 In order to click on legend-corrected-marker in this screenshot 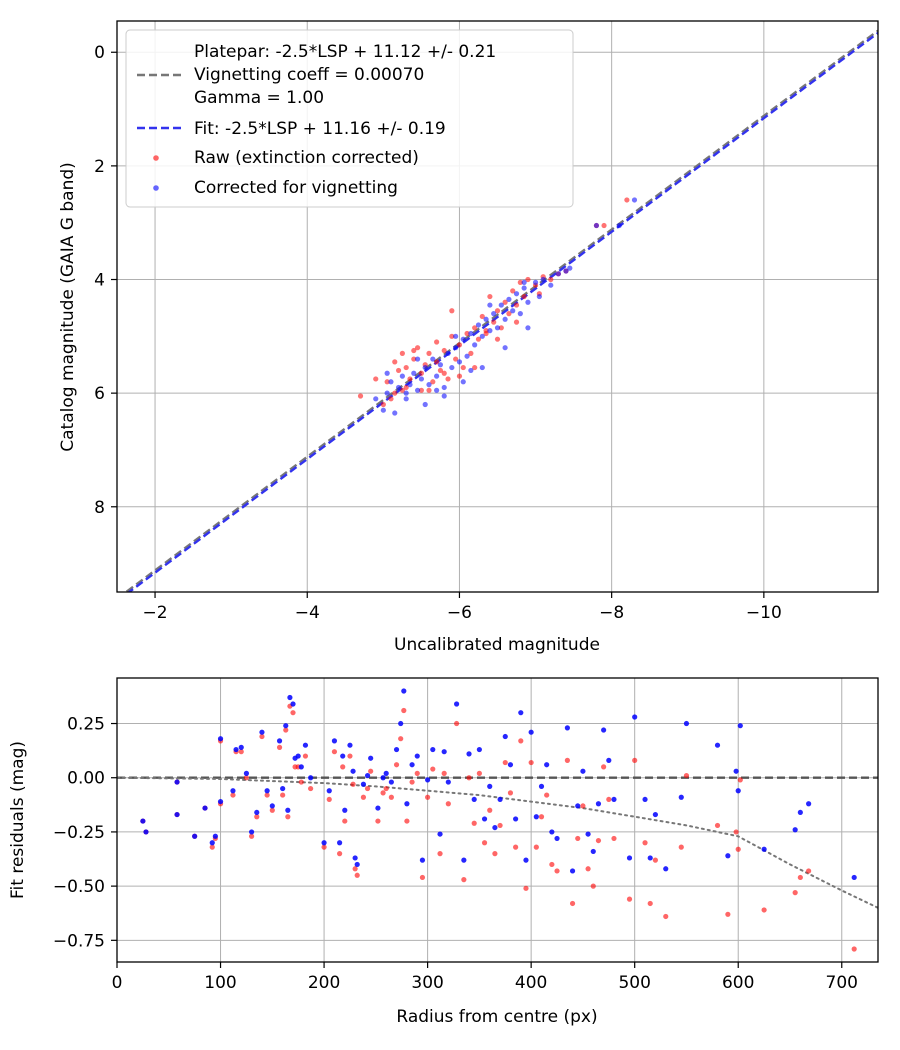, I will do `click(156, 188)`.